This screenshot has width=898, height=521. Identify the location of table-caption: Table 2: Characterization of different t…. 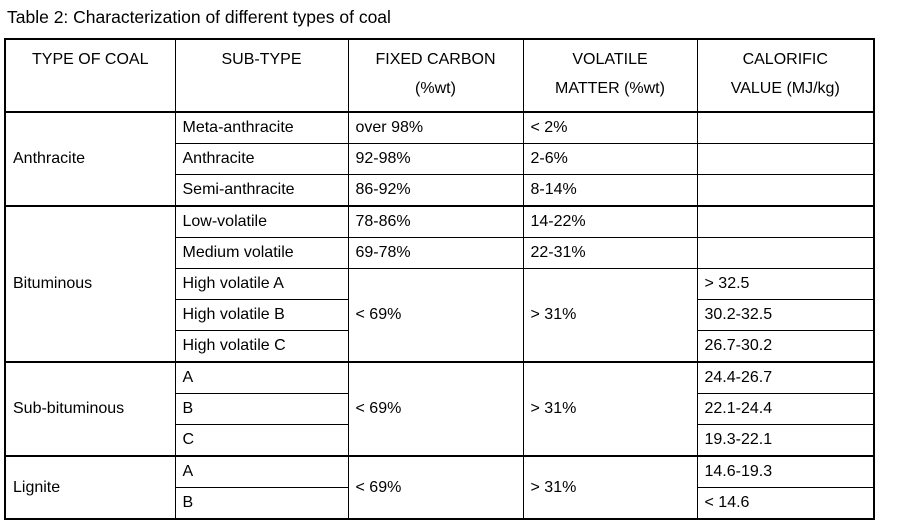
(199, 17).